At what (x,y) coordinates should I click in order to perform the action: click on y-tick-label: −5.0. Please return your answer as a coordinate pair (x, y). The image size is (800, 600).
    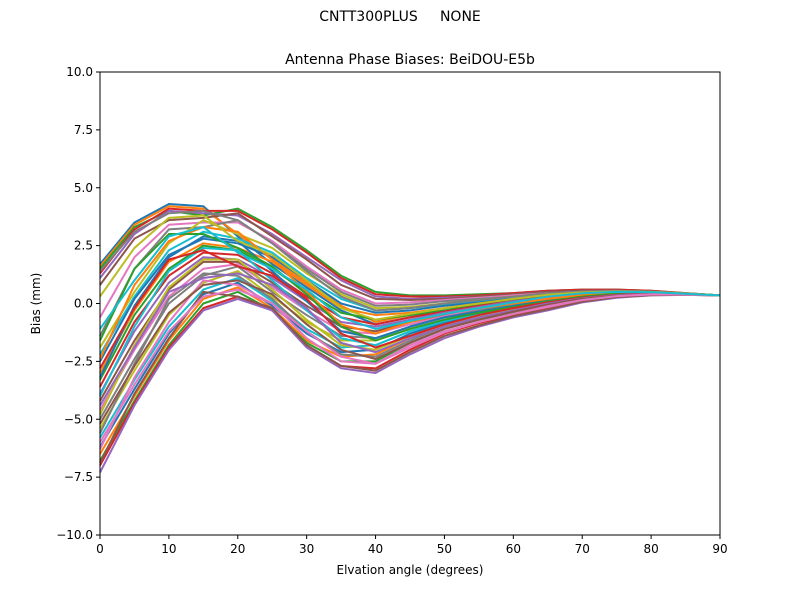
    Looking at the image, I should click on (78, 419).